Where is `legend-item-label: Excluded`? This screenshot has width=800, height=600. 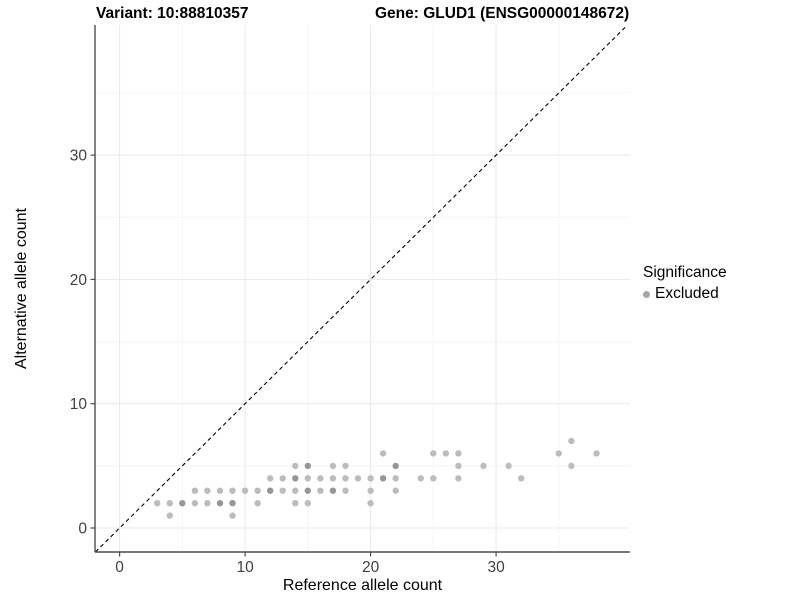
legend-item-label: Excluded is located at coordinates (687, 293).